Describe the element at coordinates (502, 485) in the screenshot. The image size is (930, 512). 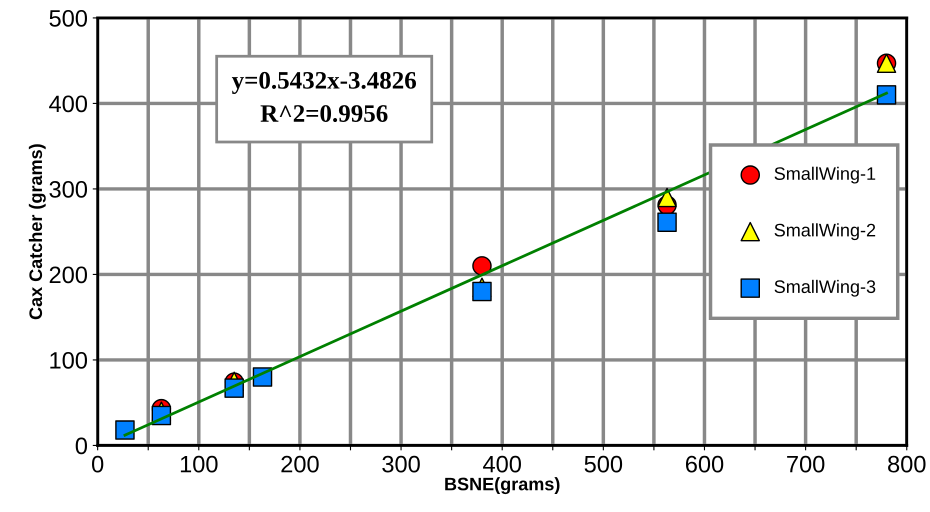
I see `x-axis-title: BSNE(grams)` at that location.